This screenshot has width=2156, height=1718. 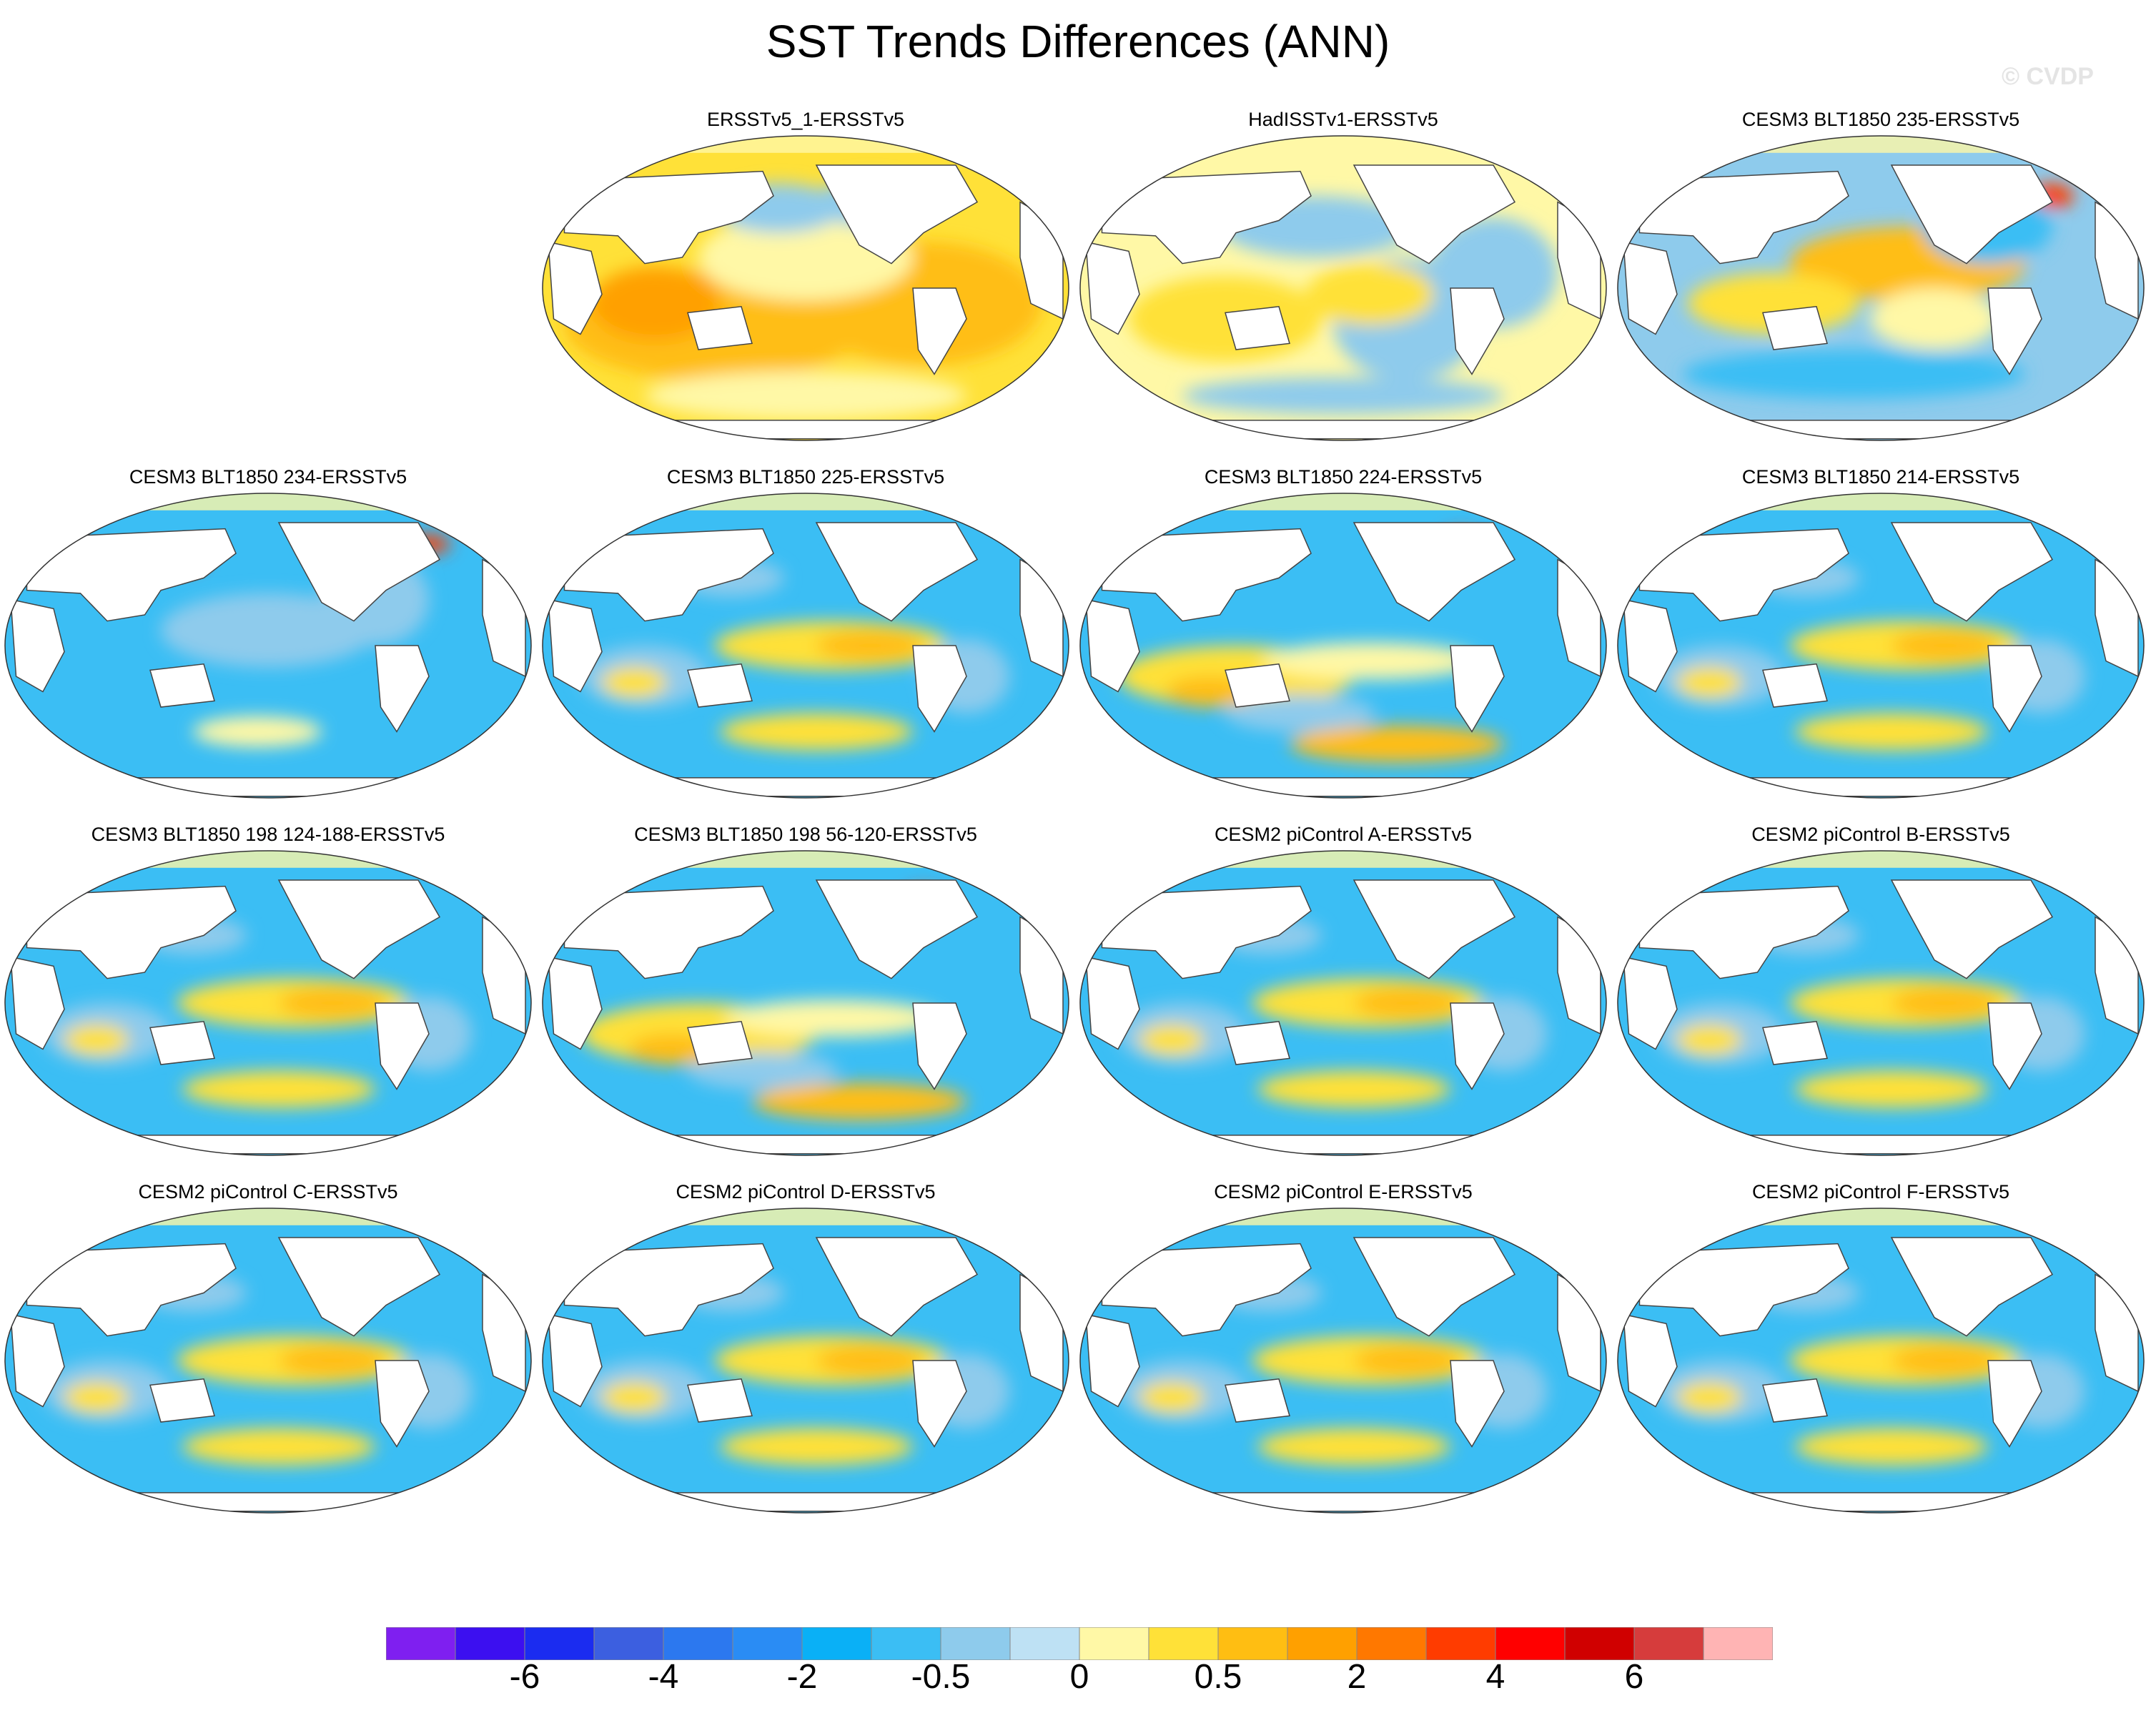 I want to click on colorbar, so click(x=1079, y=1644).